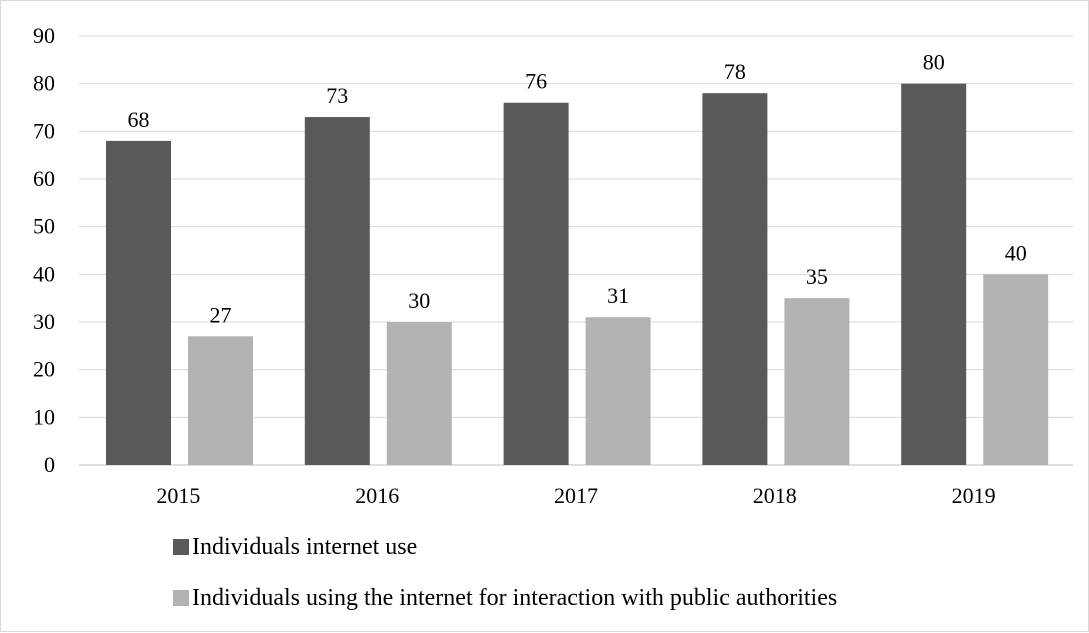  I want to click on y-tick-label: 10, so click(44, 416).